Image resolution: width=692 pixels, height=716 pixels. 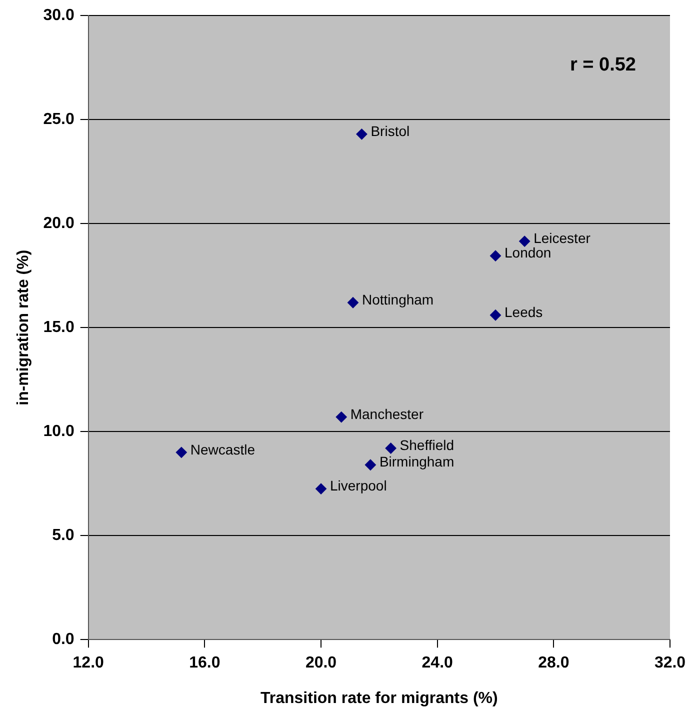 What do you see at coordinates (58, 431) in the screenshot?
I see `y-tick-label: 10.0` at bounding box center [58, 431].